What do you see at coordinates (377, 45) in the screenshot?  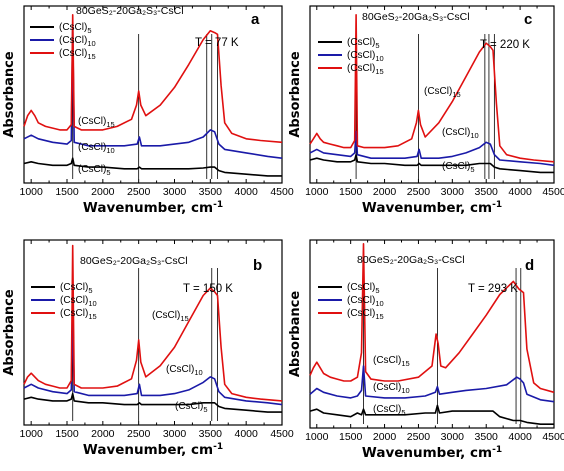 I see `legend-label-5-subscript: 5` at bounding box center [377, 45].